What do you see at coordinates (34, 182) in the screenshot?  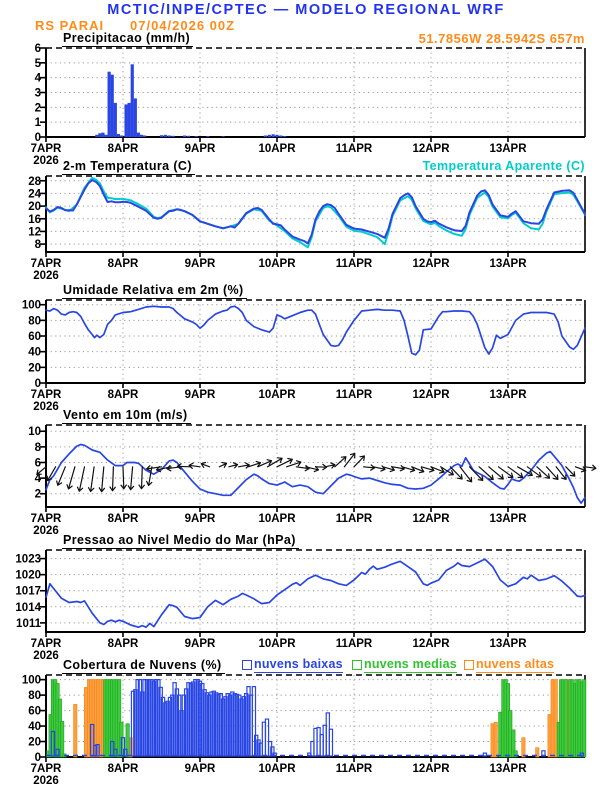 I see `y-tick-label: 28` at bounding box center [34, 182].